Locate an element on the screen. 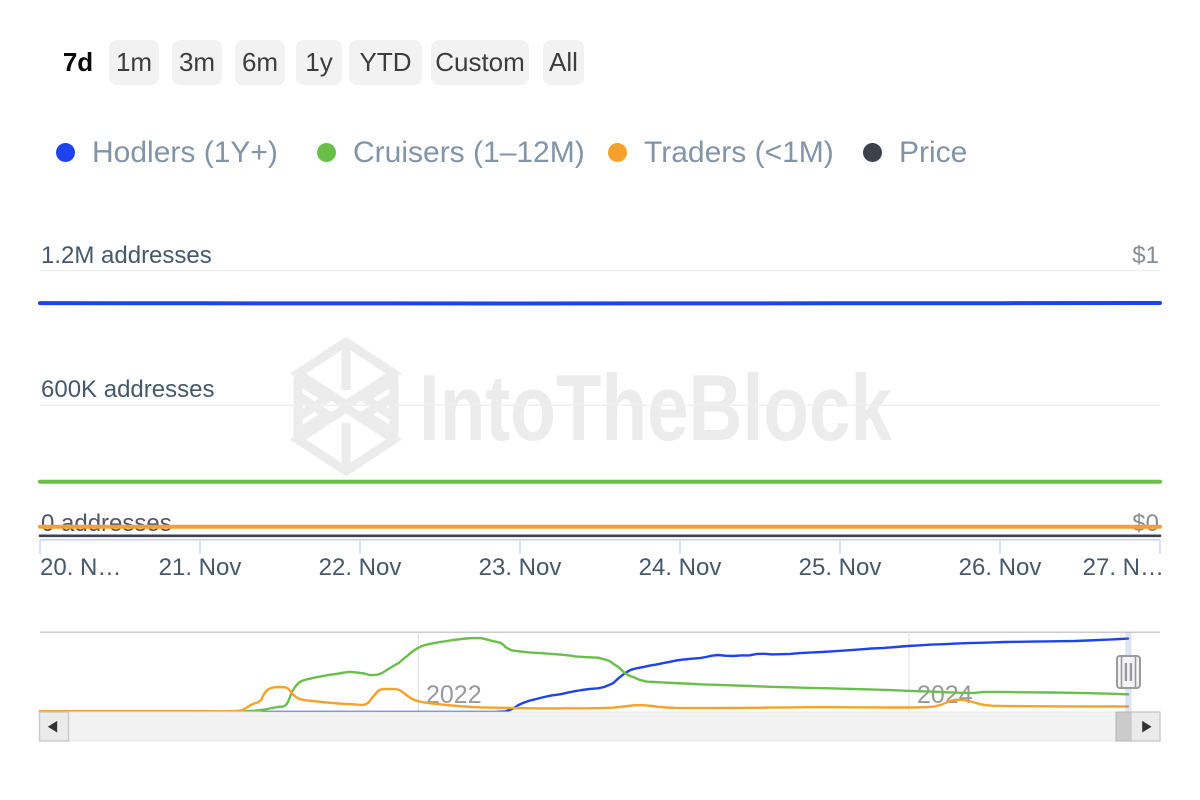  xaxis-label: 21. Nov is located at coordinates (200, 567).